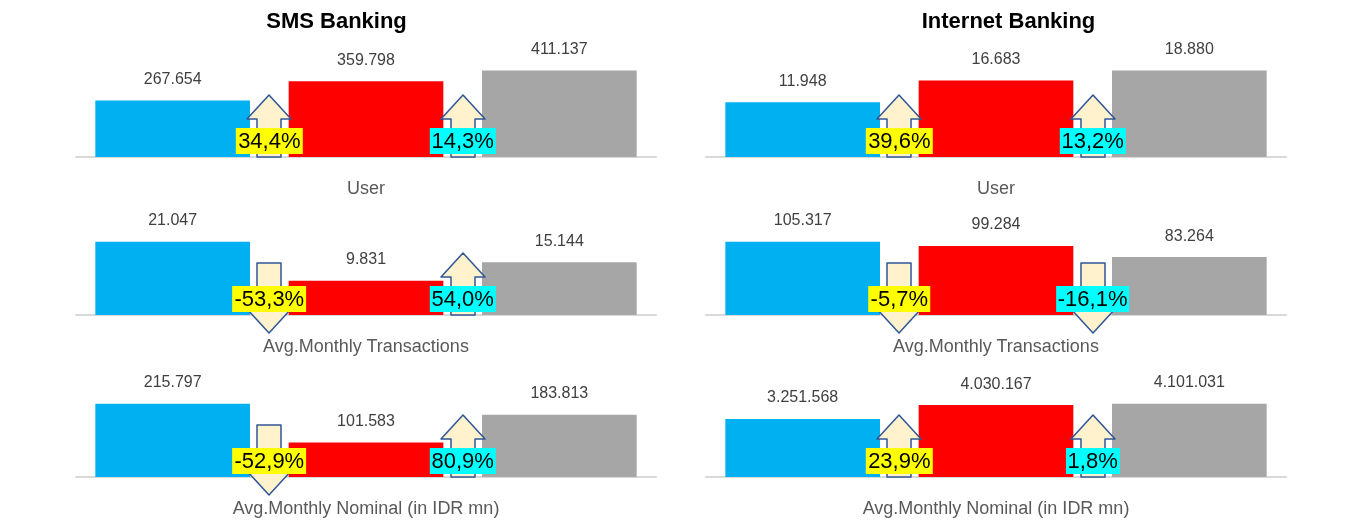  I want to click on data-label: 18.880, so click(1189, 48).